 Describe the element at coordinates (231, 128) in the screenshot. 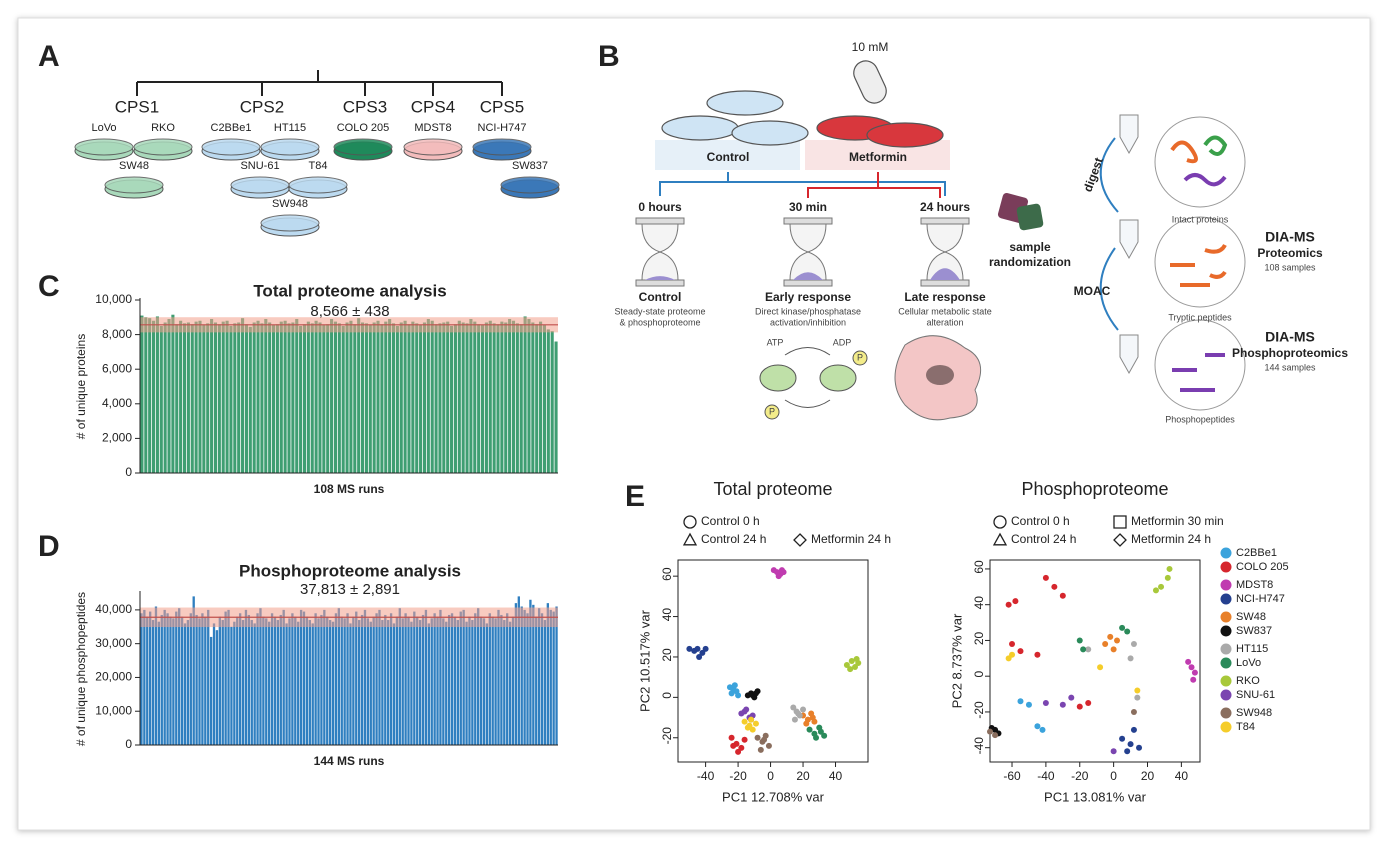

I see `cell-line: C2BBe1` at that location.